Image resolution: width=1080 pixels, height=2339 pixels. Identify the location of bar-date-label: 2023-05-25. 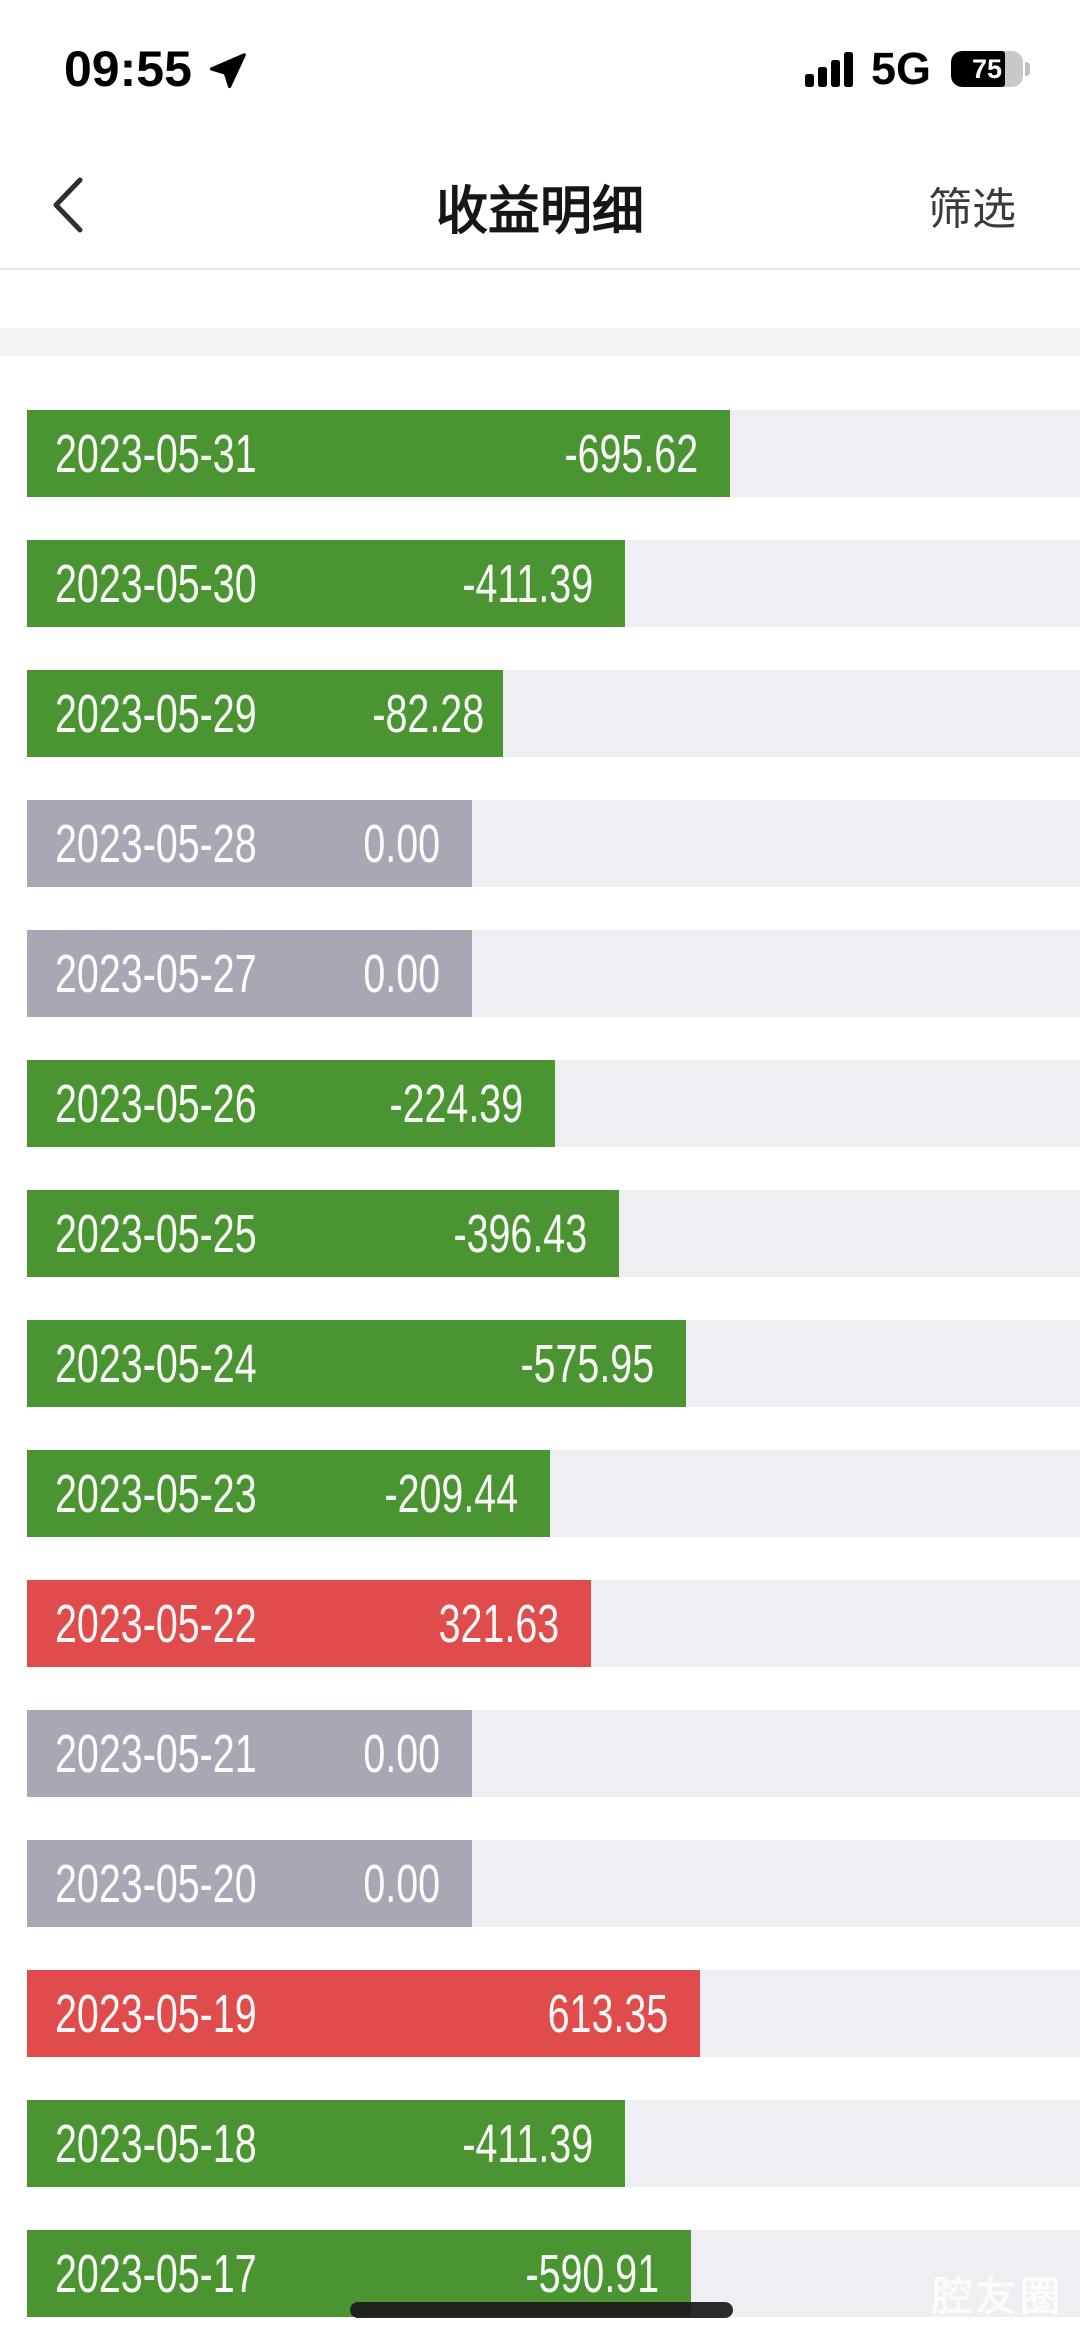
(156, 1233).